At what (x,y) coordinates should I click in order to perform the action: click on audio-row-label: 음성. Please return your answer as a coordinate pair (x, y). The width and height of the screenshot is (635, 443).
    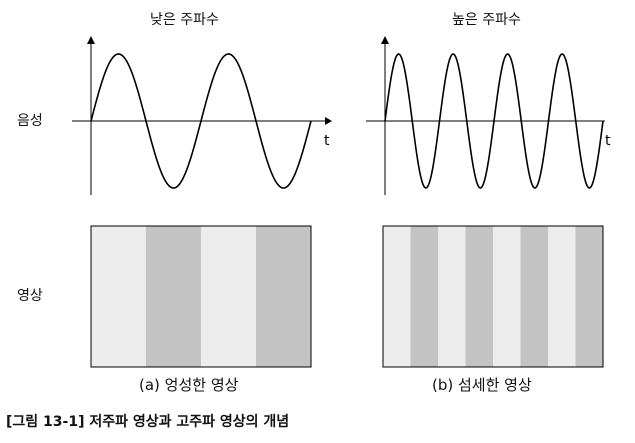
    Looking at the image, I should click on (30, 121).